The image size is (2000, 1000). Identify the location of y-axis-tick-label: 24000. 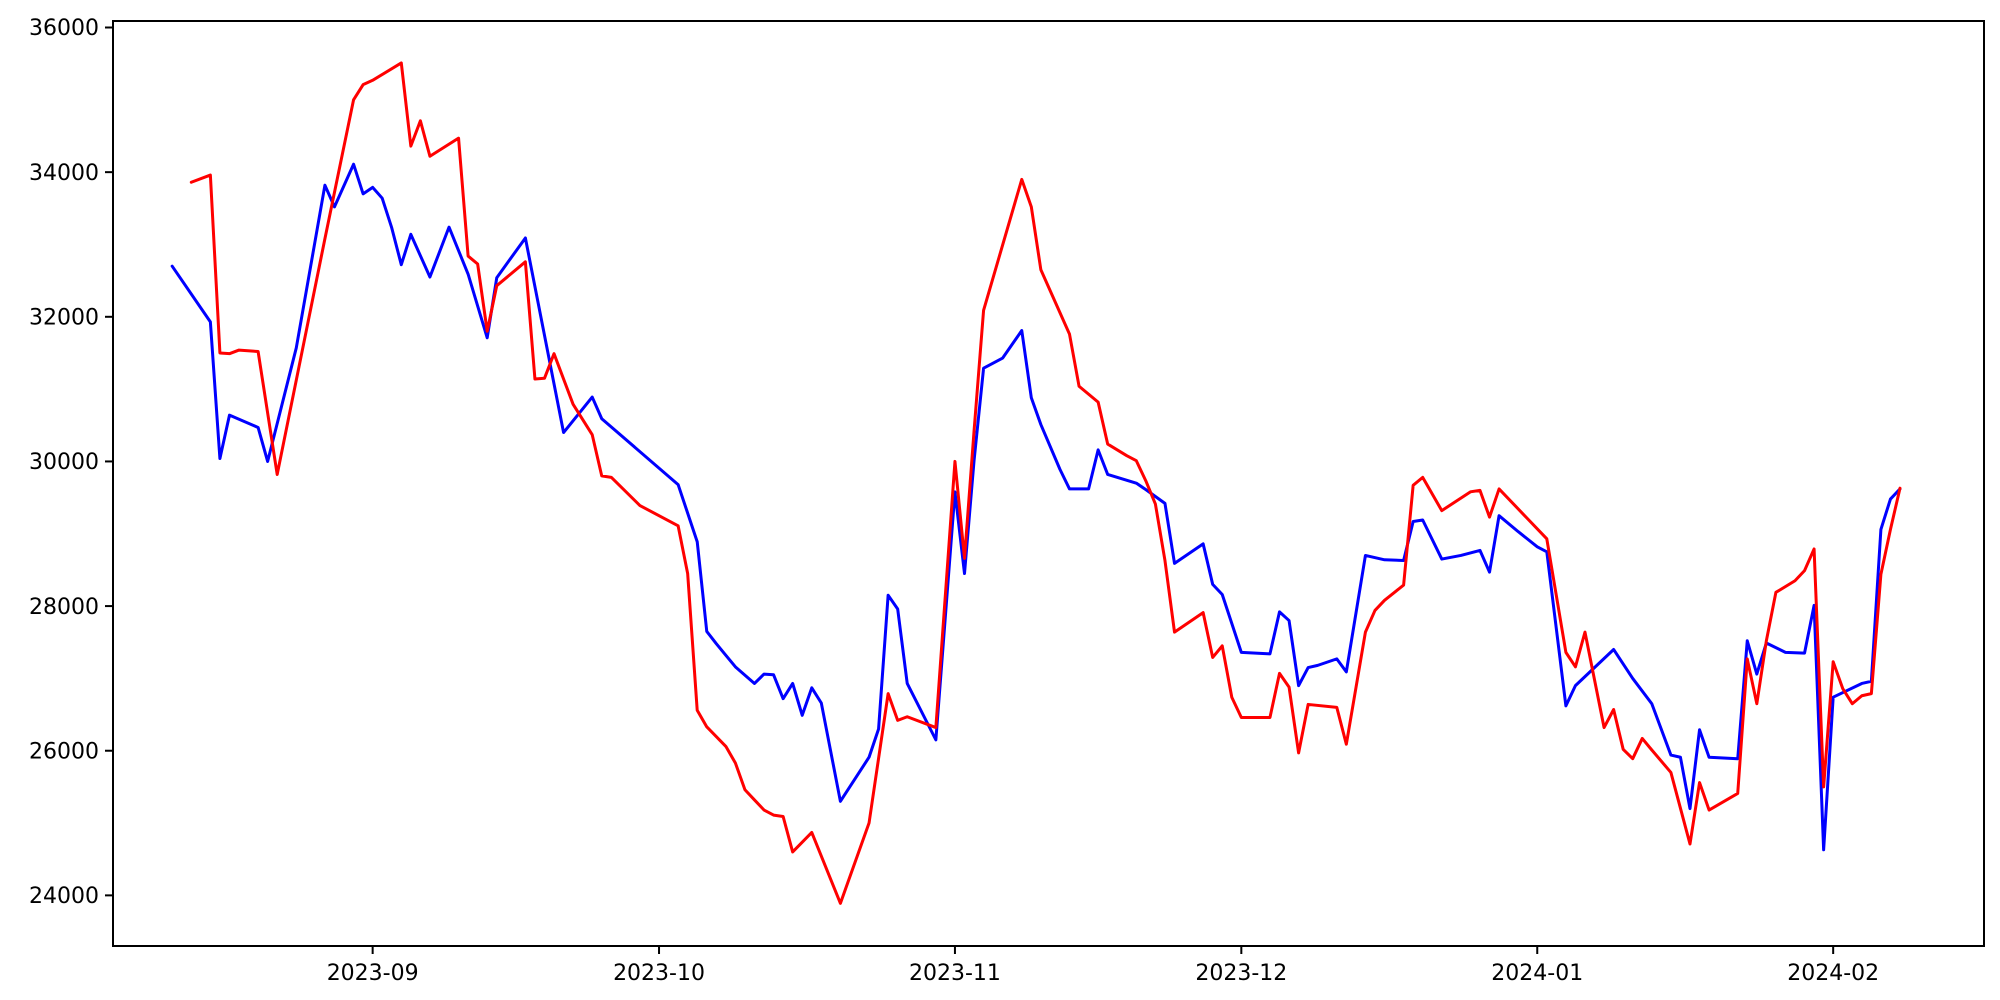
(64, 896).